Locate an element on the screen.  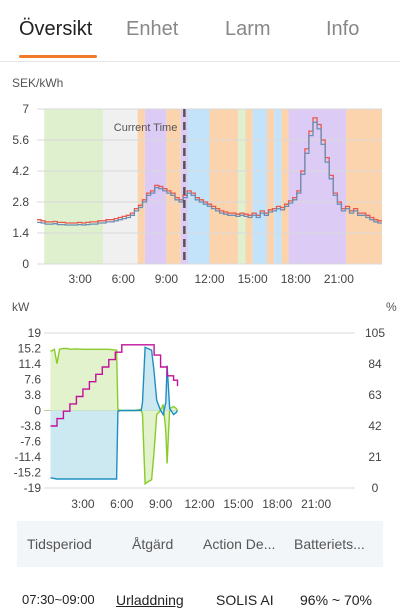
soc-y-tick: 0 is located at coordinates (375, 488).